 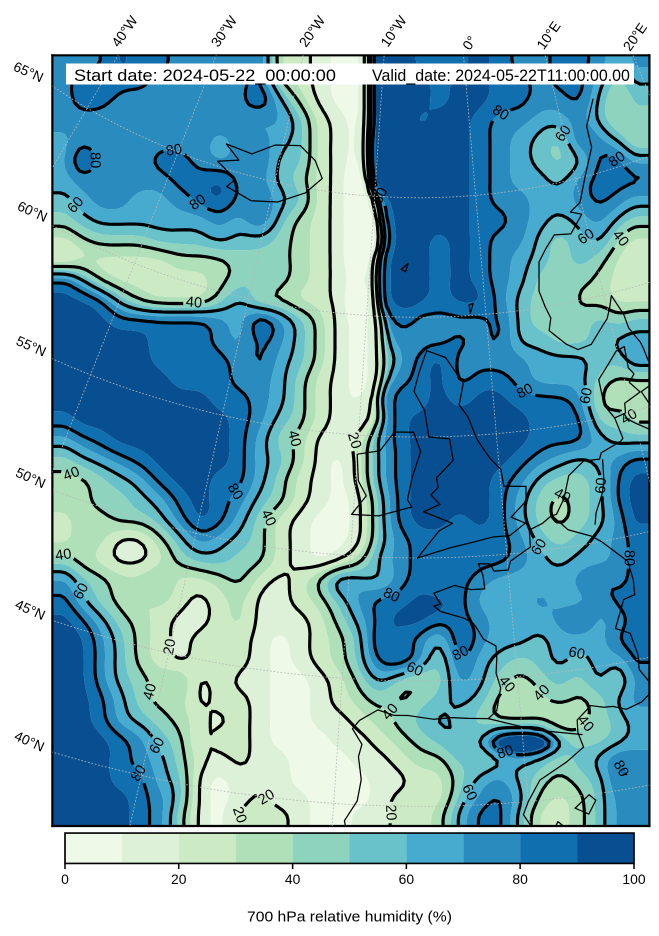 What do you see at coordinates (65, 879) in the screenshot?
I see `svg-text: 0` at bounding box center [65, 879].